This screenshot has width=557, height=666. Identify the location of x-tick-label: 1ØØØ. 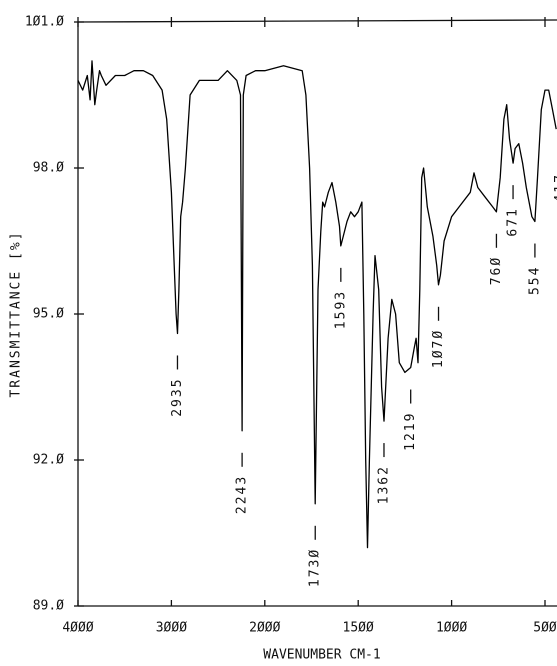
(451, 628).